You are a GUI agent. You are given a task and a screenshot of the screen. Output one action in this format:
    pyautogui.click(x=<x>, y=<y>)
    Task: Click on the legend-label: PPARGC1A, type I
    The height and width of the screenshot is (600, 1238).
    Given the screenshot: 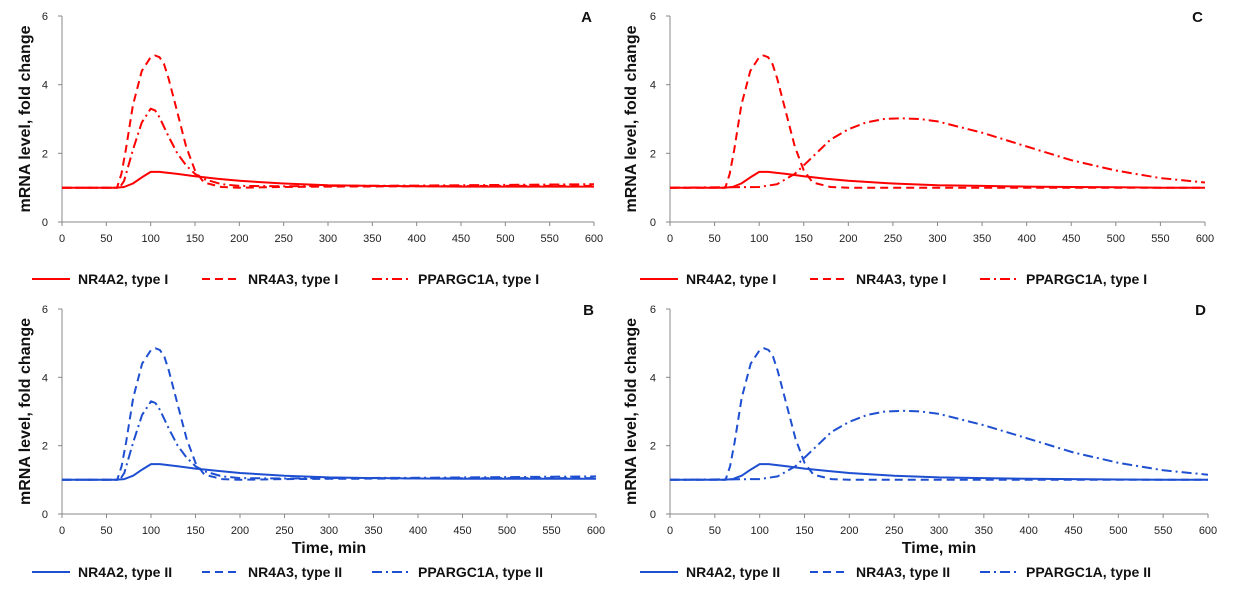 What is the action you would take?
    pyautogui.click(x=478, y=279)
    